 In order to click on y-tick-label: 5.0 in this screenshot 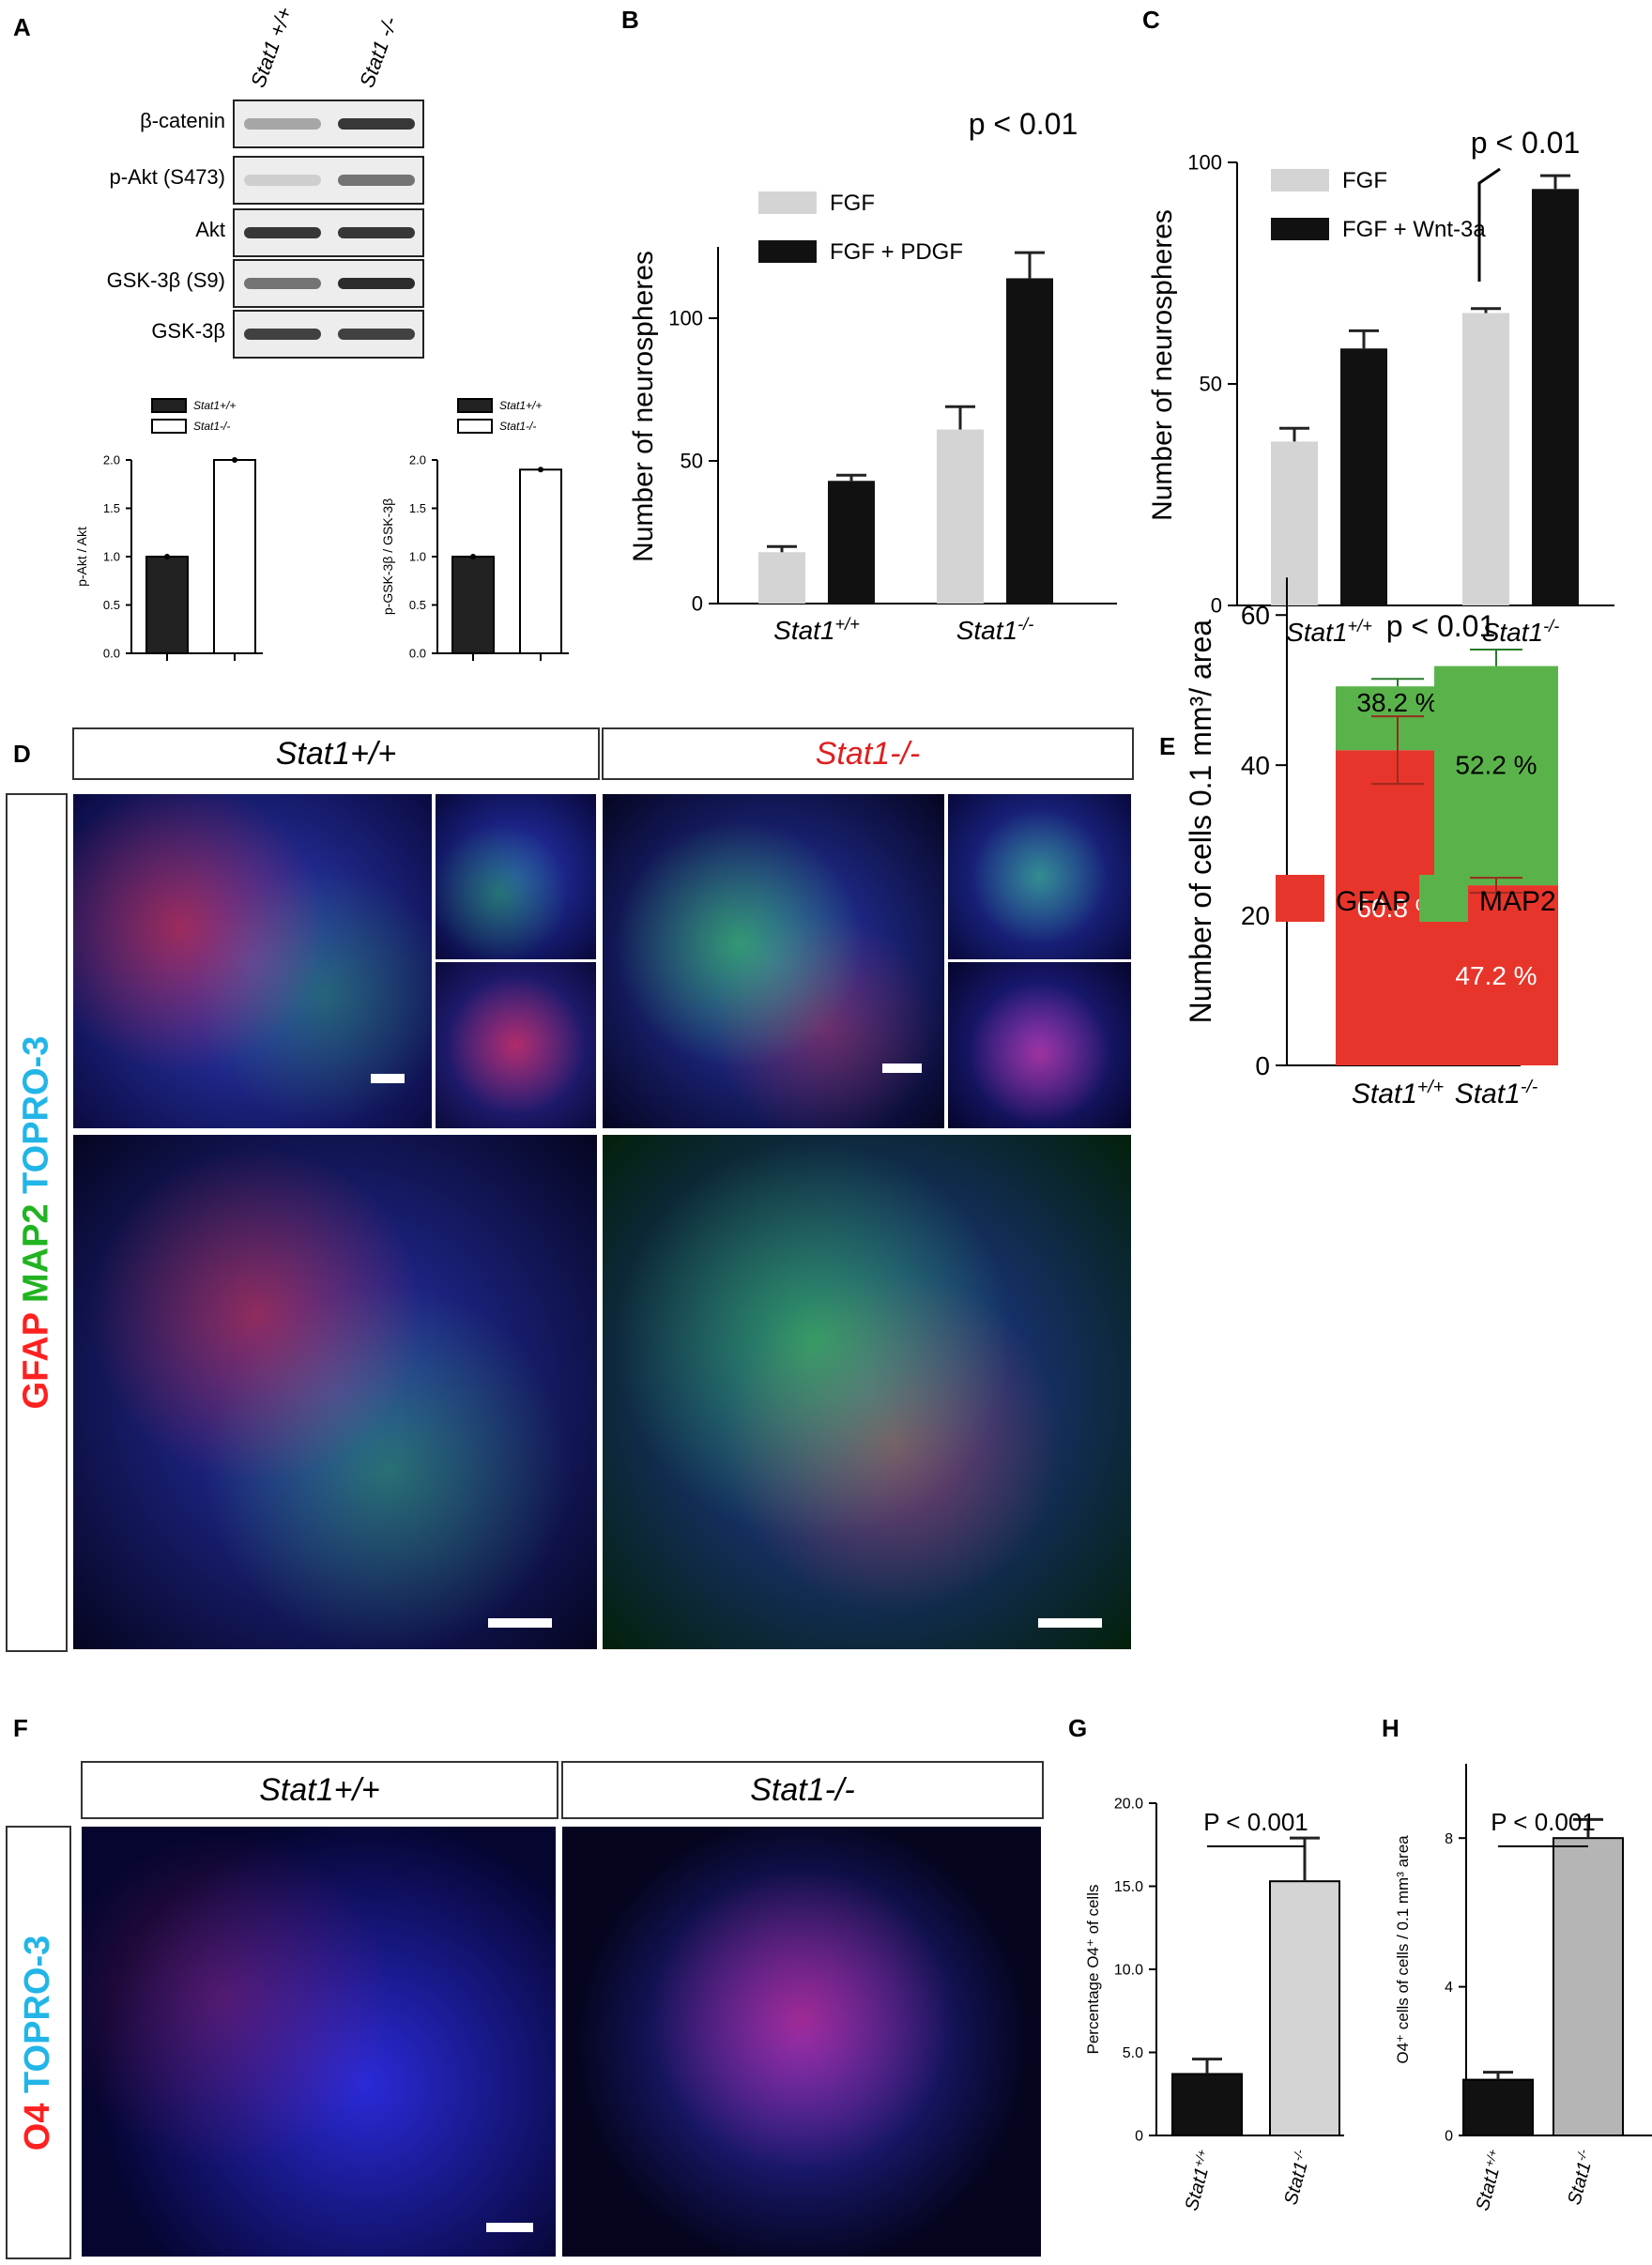, I will do `click(1133, 2053)`.